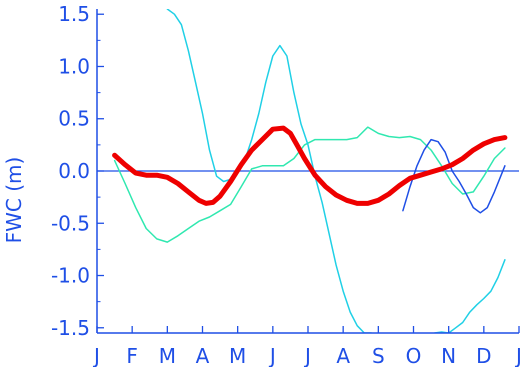 The height and width of the screenshot is (367, 528). What do you see at coordinates (454, 176) in the screenshot?
I see `series-line-year-2007` at bounding box center [454, 176].